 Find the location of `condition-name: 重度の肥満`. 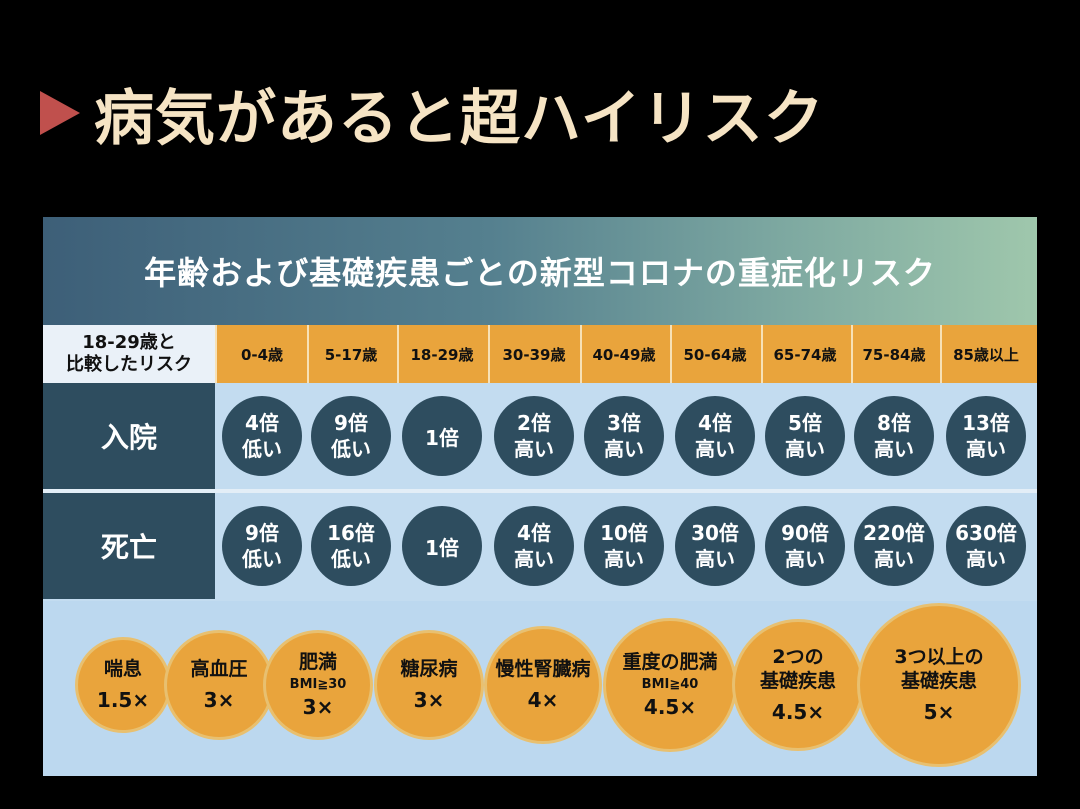

condition-name: 重度の肥満 is located at coordinates (670, 662).